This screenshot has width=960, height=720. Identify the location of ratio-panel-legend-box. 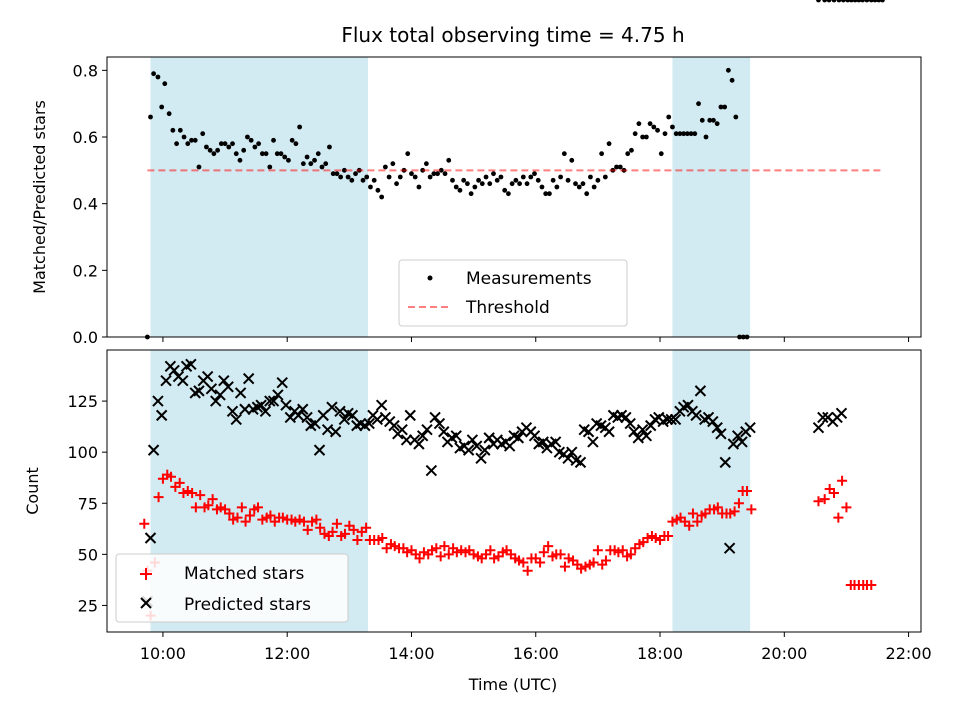
(513, 293).